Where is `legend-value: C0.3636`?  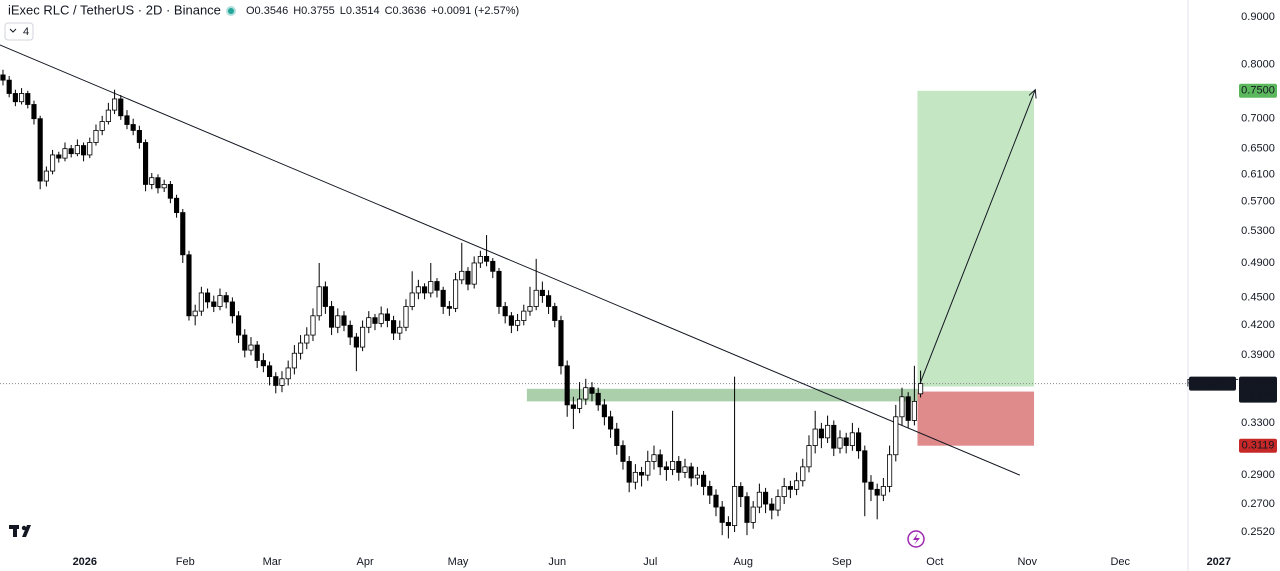 legend-value: C0.3636 is located at coordinates (406, 11).